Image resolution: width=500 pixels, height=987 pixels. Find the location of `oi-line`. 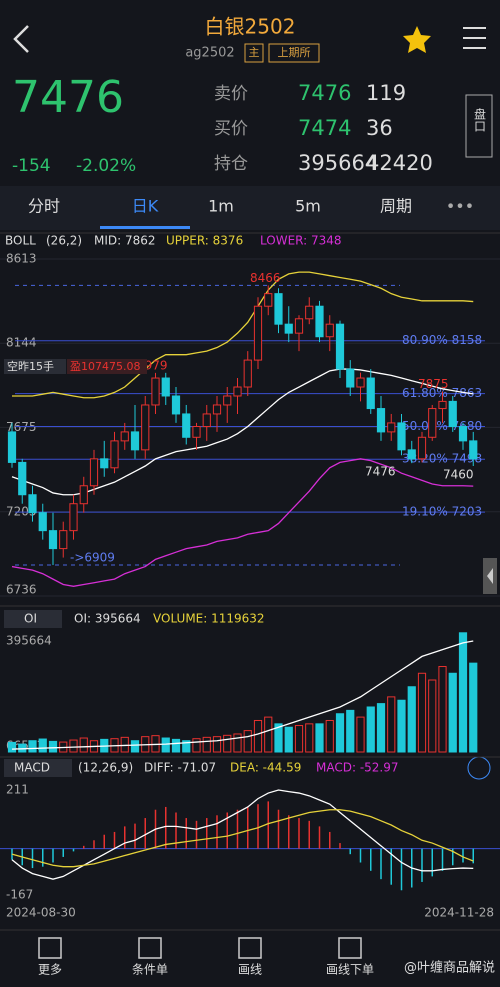

oi-line is located at coordinates (242, 695).